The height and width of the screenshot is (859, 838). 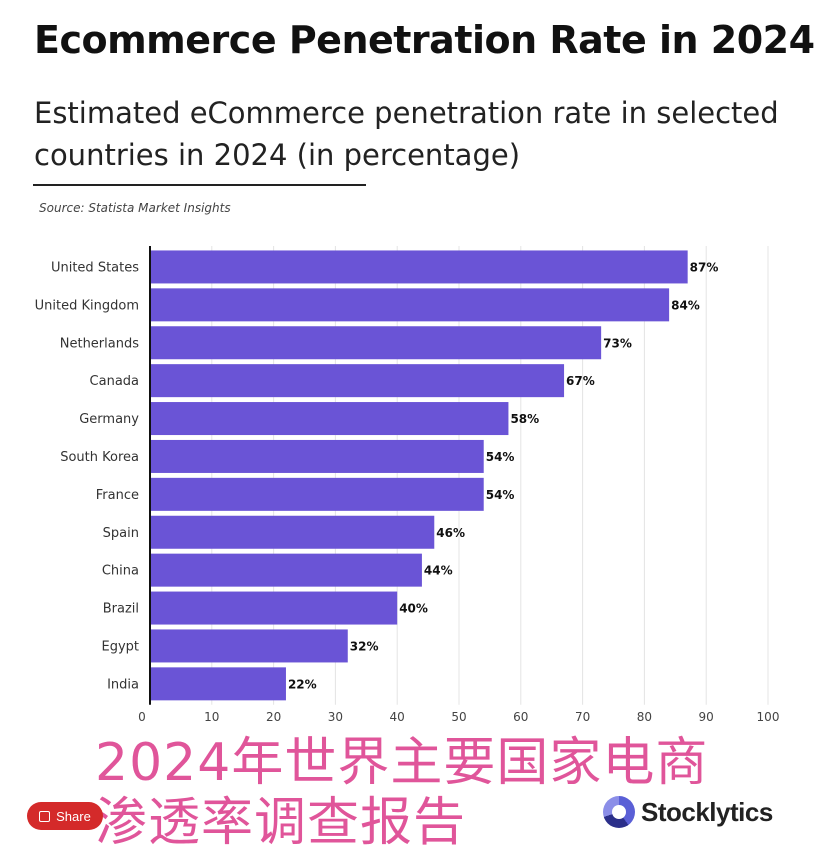 I want to click on category-label: United Kingdom, so click(x=87, y=305).